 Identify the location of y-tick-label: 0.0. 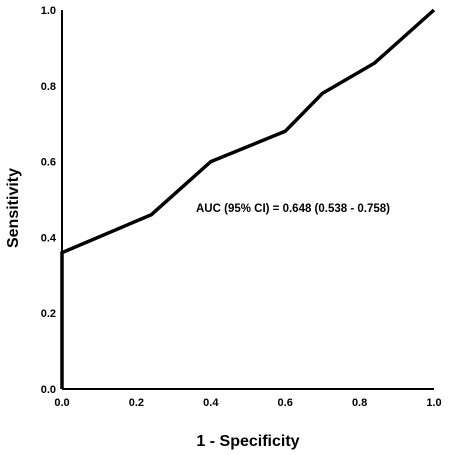
(48, 390).